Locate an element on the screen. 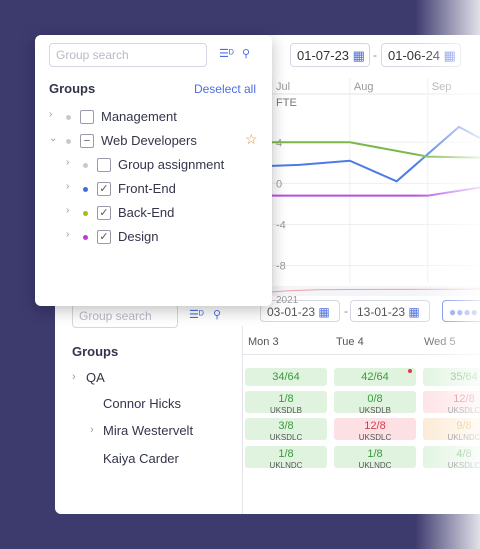 The height and width of the screenshot is (549, 480). day-header: Tue 4 is located at coordinates (350, 342).